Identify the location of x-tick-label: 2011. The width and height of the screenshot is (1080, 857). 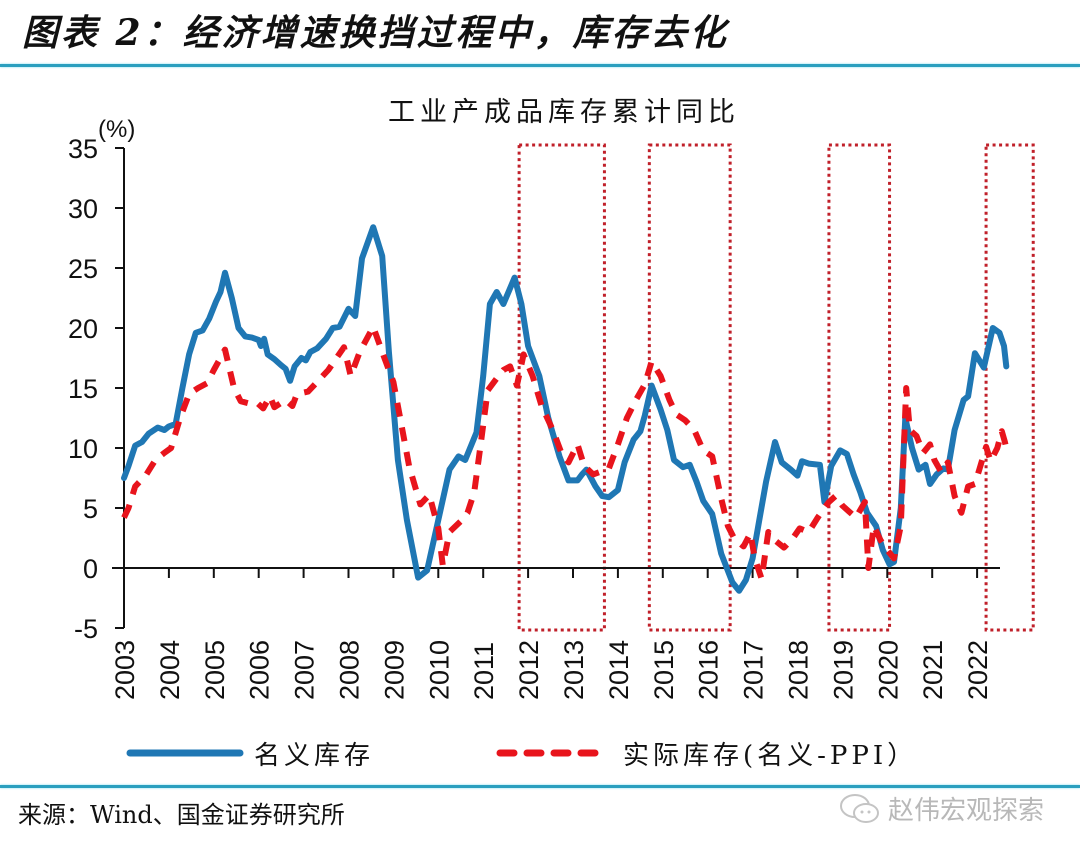
(484, 671).